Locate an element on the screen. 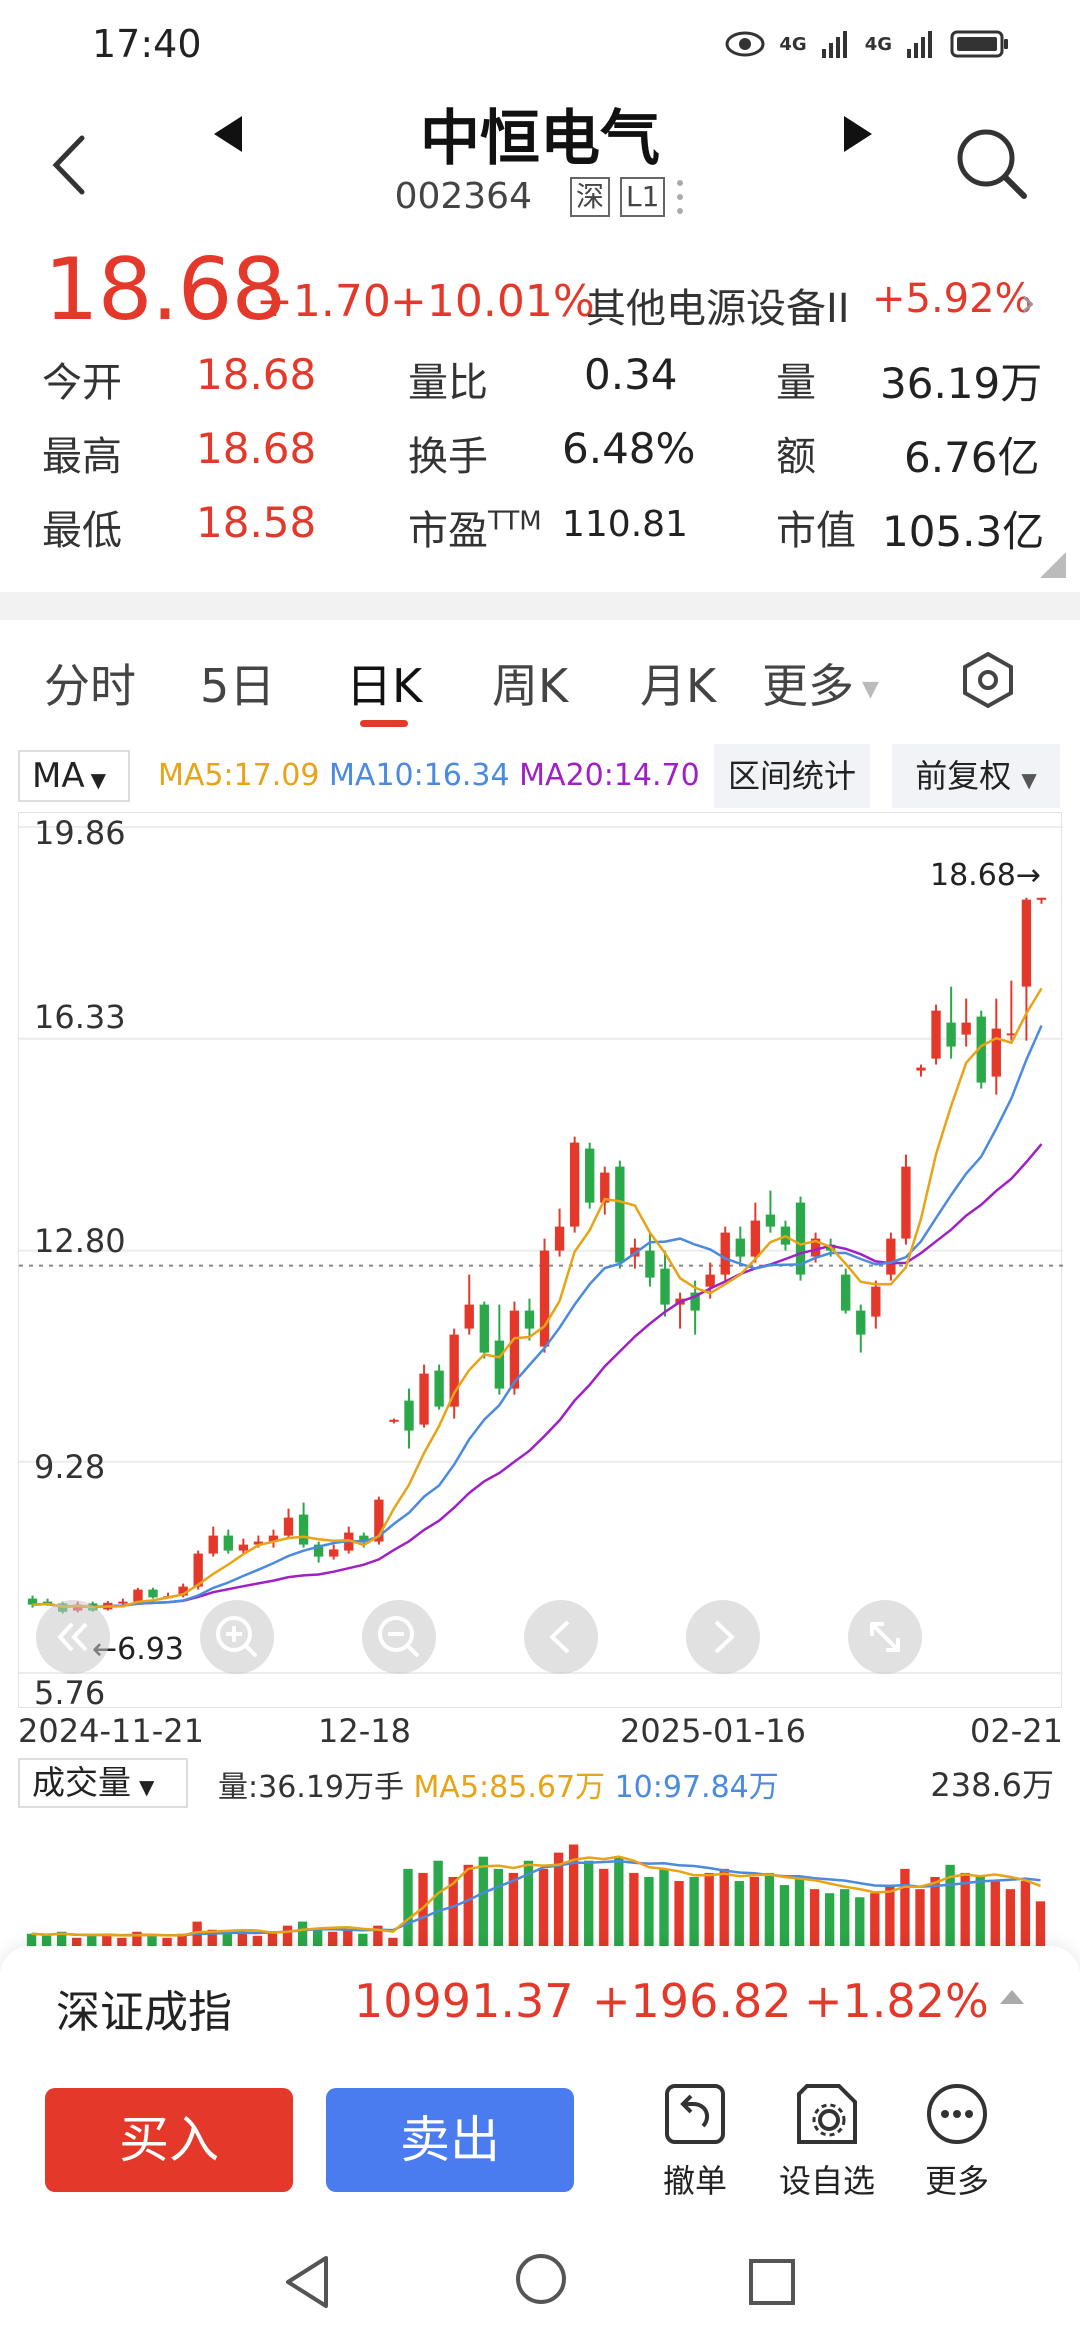 The width and height of the screenshot is (1080, 2340). chevron-right-icon is located at coordinates (724, 1637).